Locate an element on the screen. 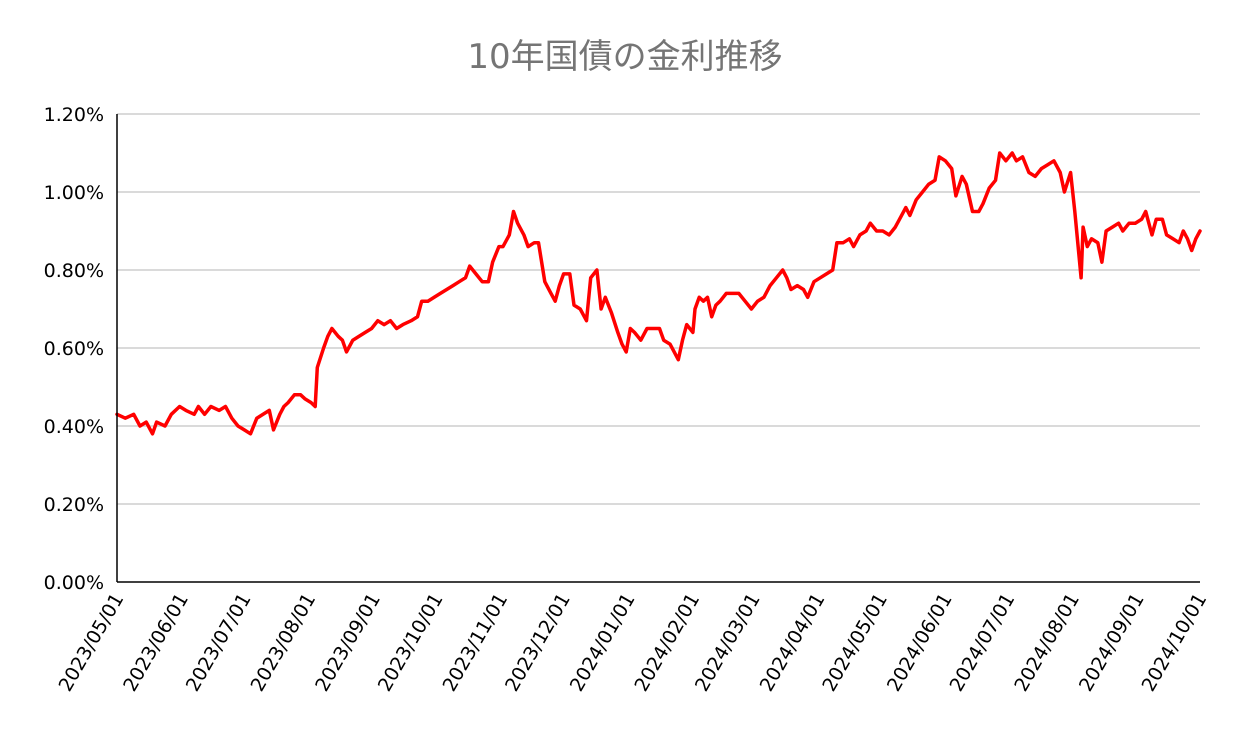 Image resolution: width=1238 pixels, height=742 pixels. x-tick-label: 2023/11/01 is located at coordinates (475, 643).